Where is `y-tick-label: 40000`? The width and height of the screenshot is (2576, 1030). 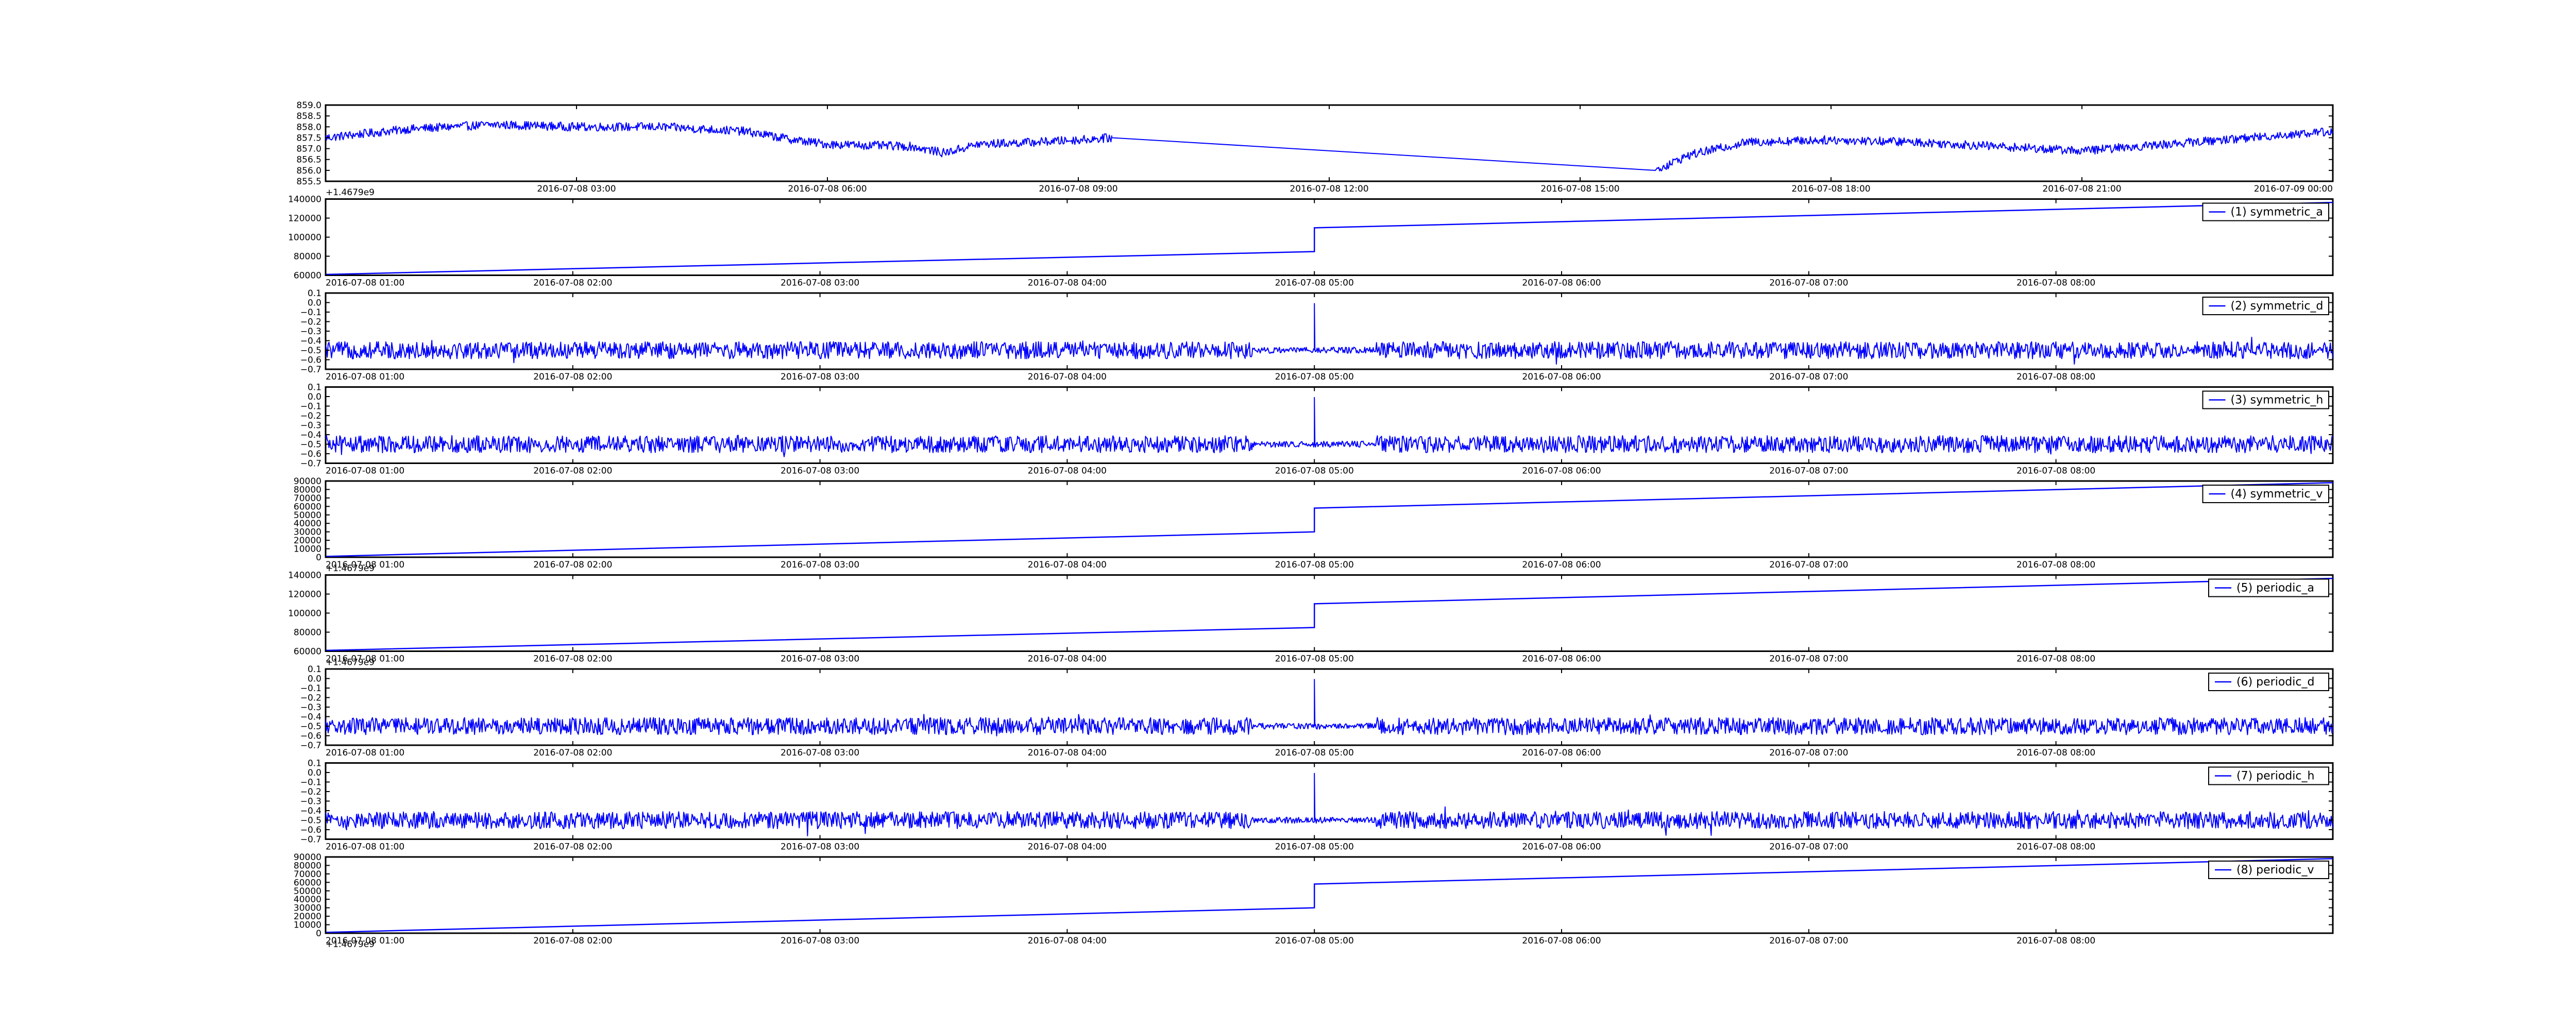 y-tick-label: 40000 is located at coordinates (307, 524).